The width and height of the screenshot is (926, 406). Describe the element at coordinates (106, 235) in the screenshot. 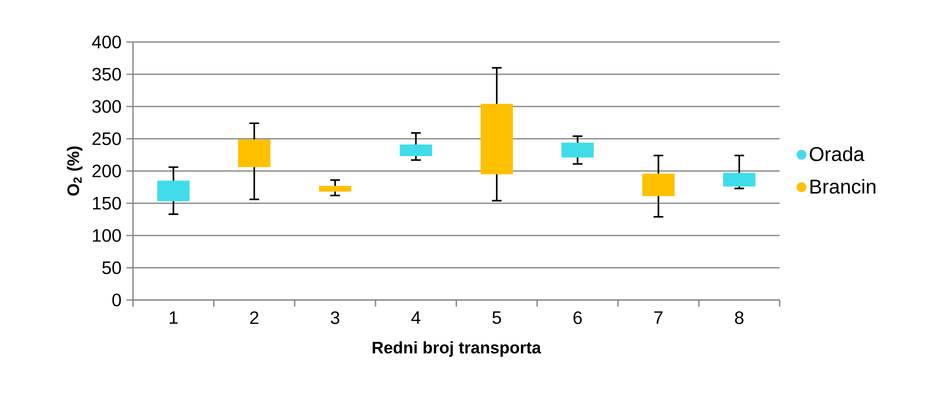

I see `y-tick-label: 100` at that location.